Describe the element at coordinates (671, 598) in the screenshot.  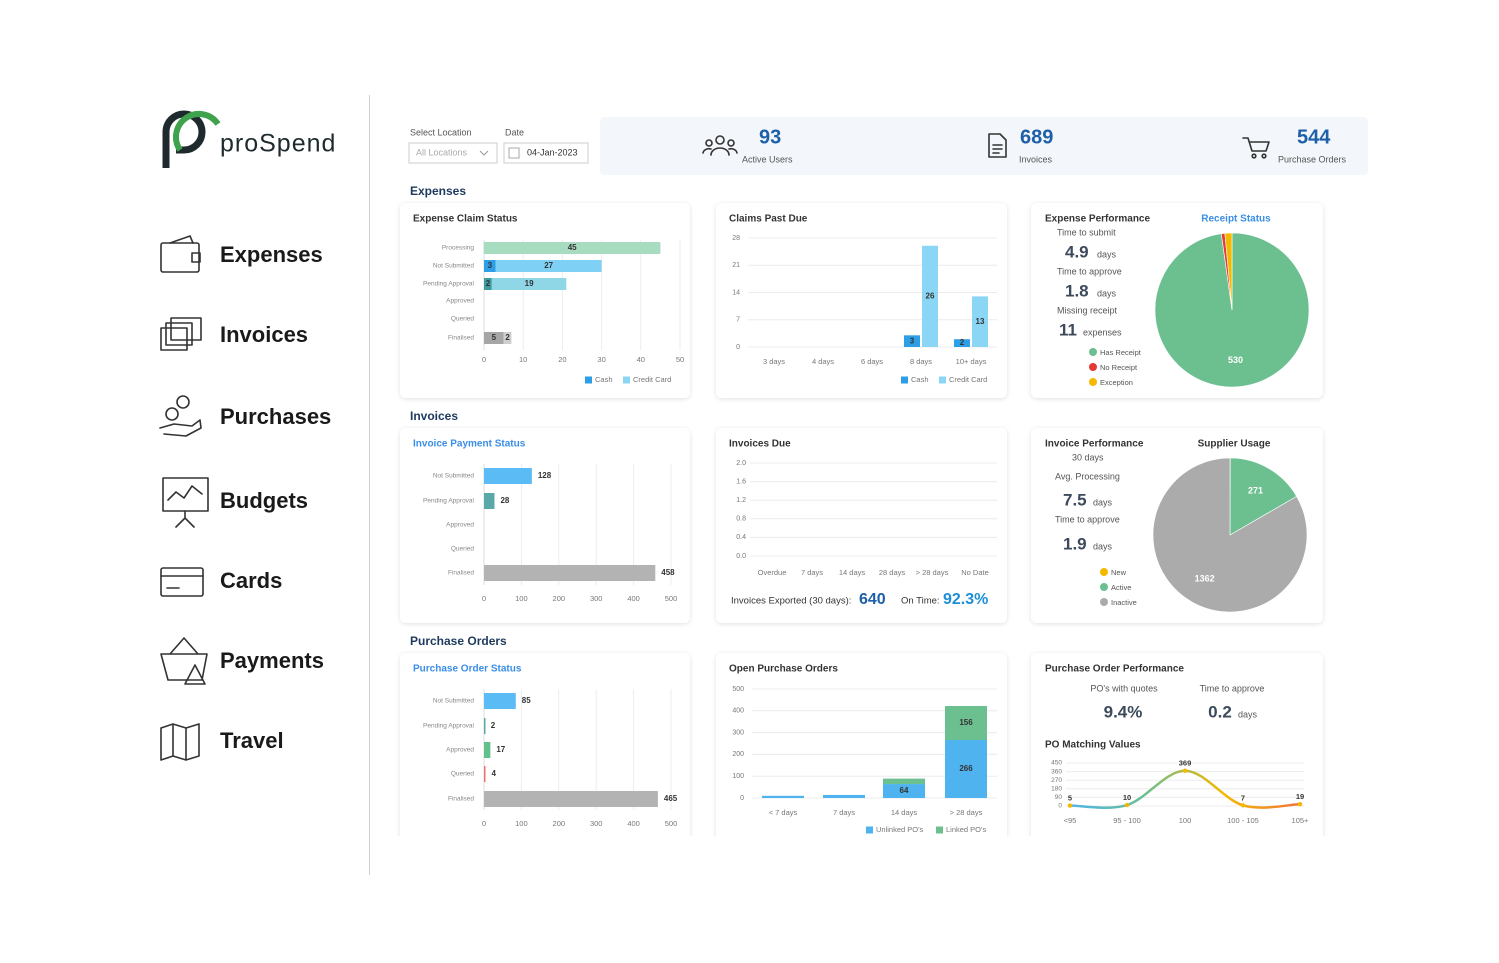
I see `x-tick-label: 500` at that location.